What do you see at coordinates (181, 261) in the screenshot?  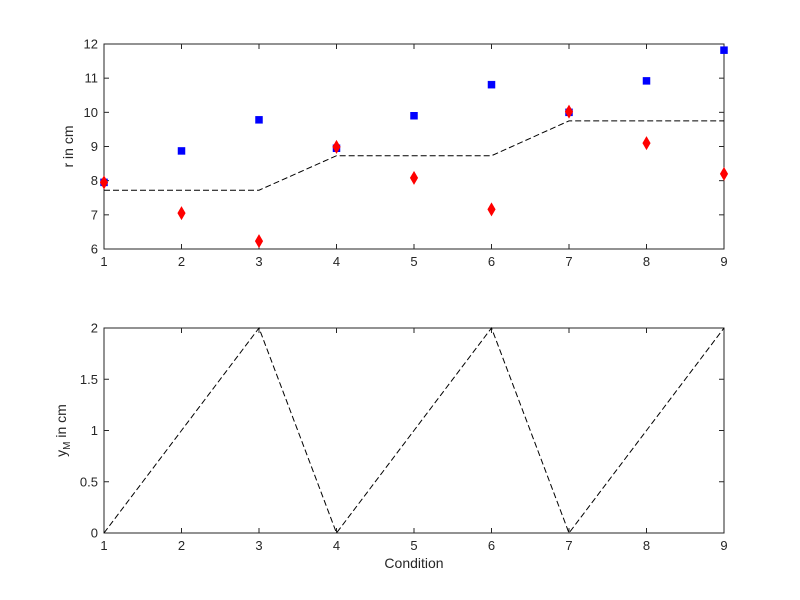 I see `plot1-xtick-label: 2` at bounding box center [181, 261].